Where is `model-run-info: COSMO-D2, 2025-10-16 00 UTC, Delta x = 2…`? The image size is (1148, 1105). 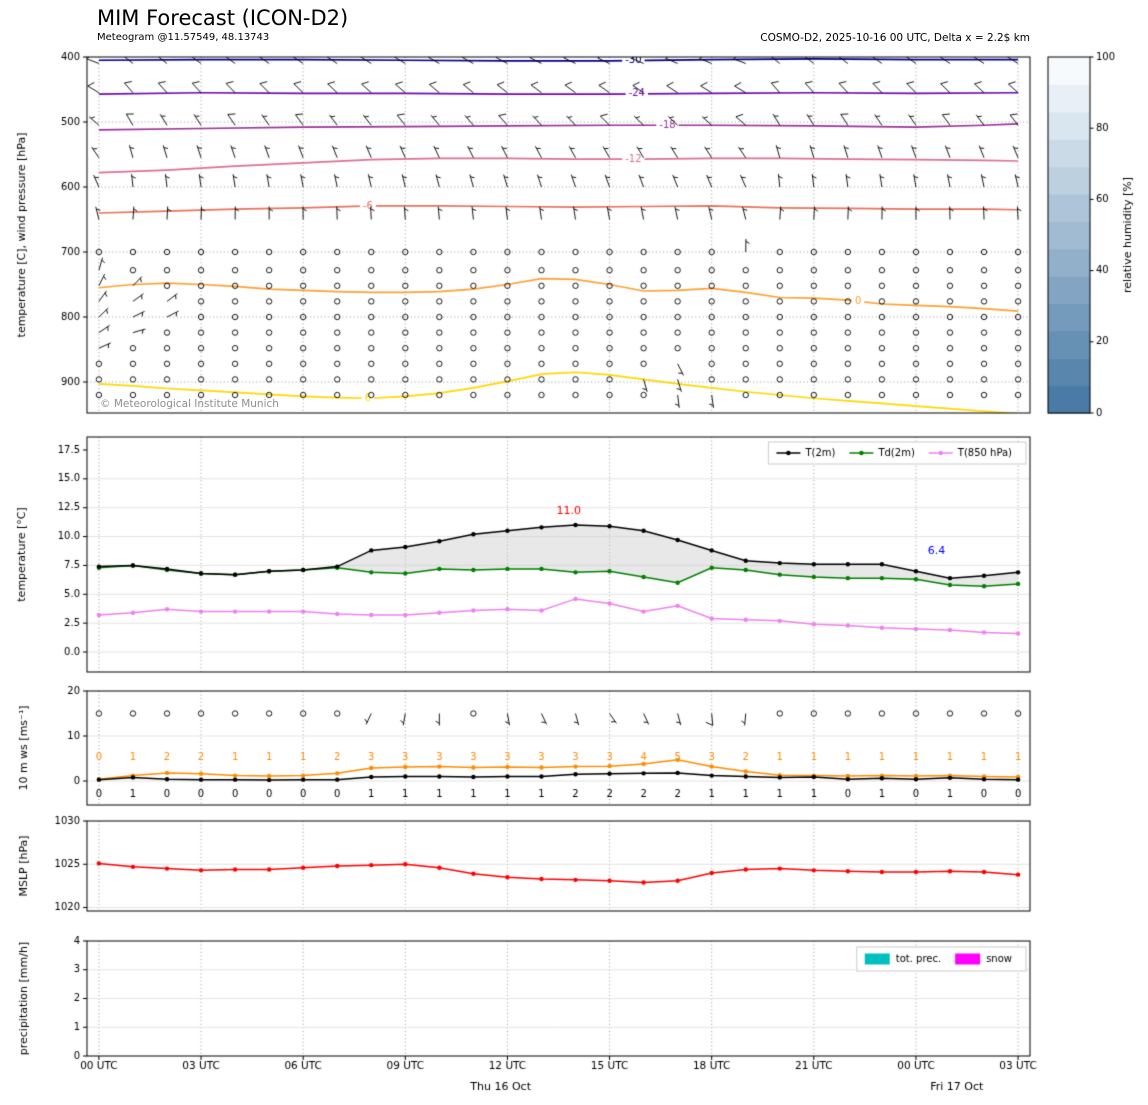
model-run-info: COSMO-D2, 2025-10-16 00 UTC, Delta x = 2… is located at coordinates (895, 38).